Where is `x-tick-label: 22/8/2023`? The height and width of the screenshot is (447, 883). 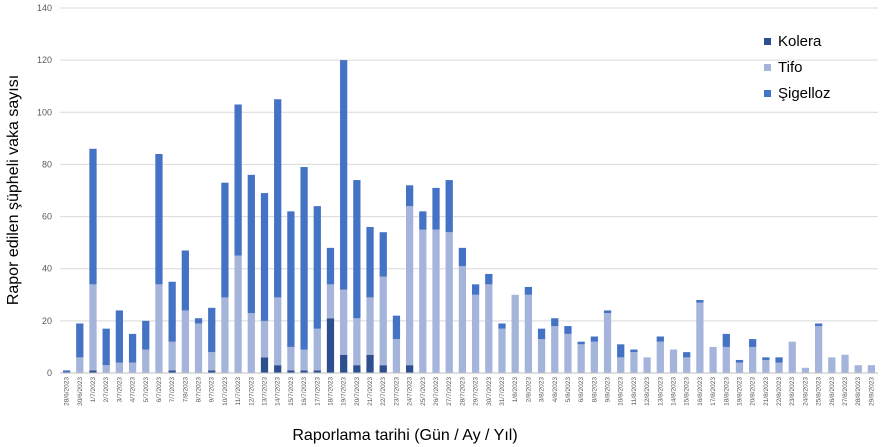
x-tick-label: 22/8/2023 is located at coordinates (779, 391).